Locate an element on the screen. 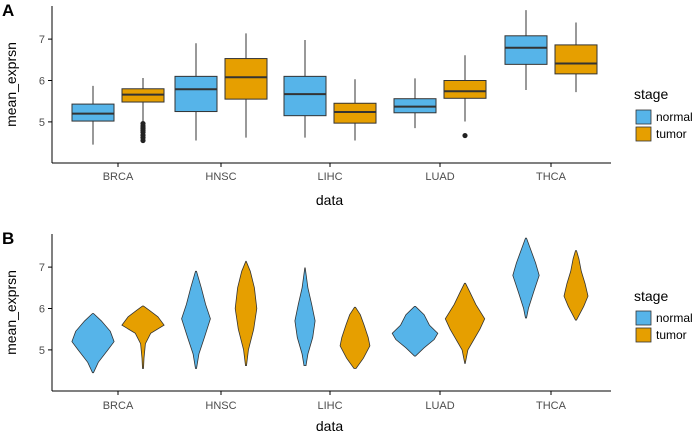 This screenshot has height=437, width=699. box-tumor-thca is located at coordinates (576, 59).